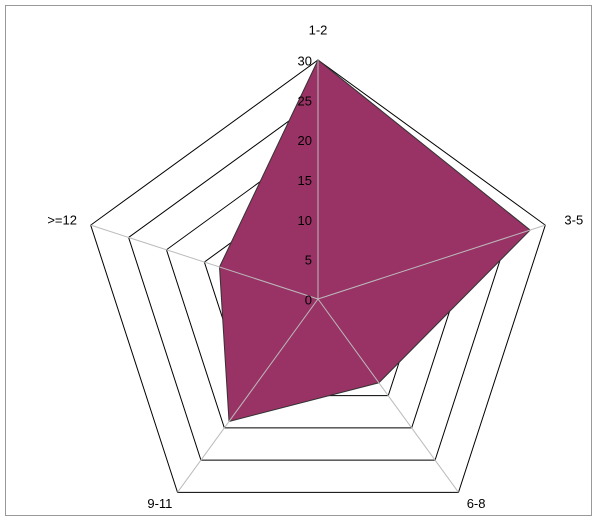  What do you see at coordinates (308, 299) in the screenshot?
I see `r-tick-label: 0` at bounding box center [308, 299].